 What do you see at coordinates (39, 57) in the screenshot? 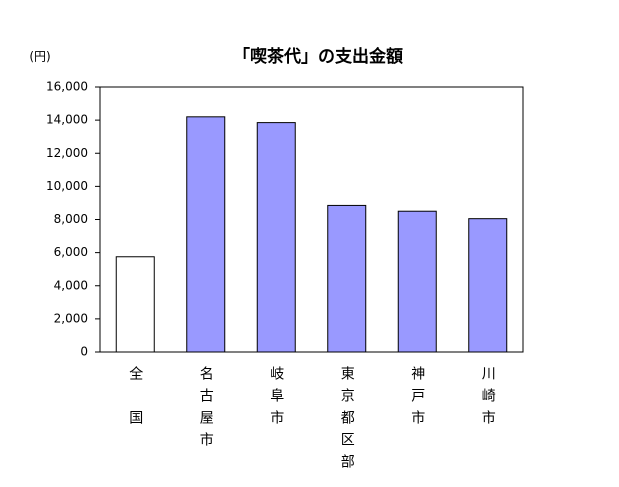
I see `y-unit: (円)` at bounding box center [39, 57].